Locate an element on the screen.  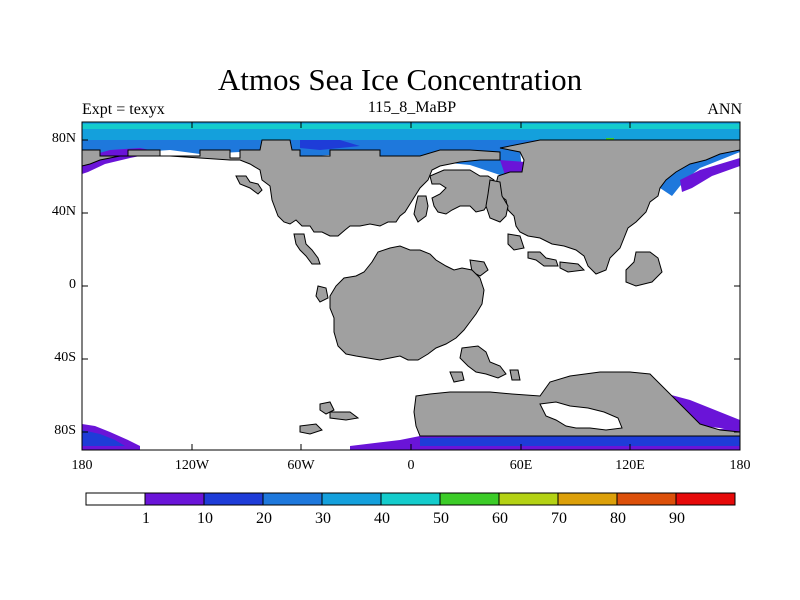
colorbar-label: 30 is located at coordinates (323, 518).